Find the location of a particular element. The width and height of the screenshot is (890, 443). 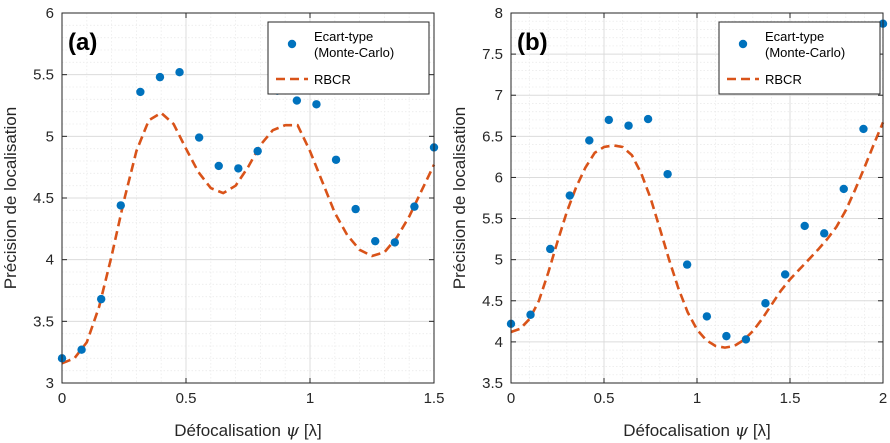

panel-a-legend: Ecart-type (Monte-Carlo) RBCR is located at coordinates (348, 58).